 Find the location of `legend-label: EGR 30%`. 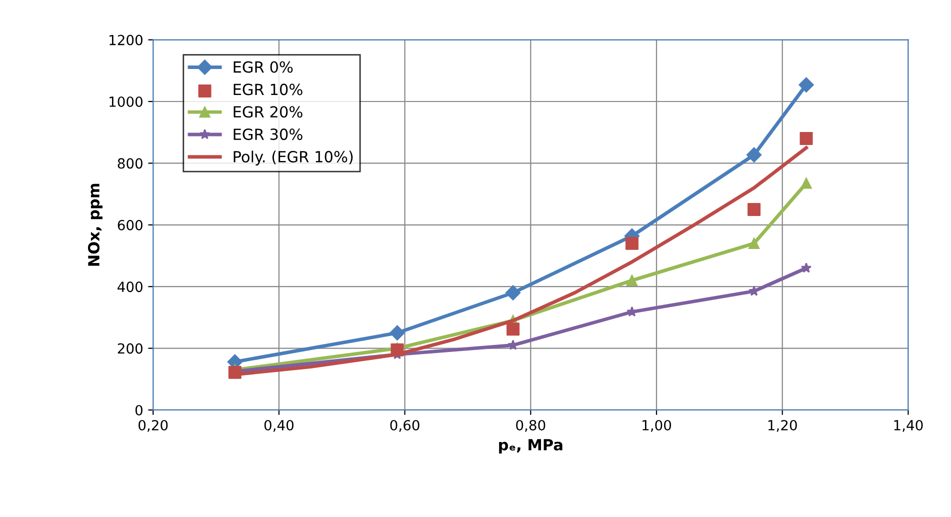

legend-label: EGR 30% is located at coordinates (268, 134).